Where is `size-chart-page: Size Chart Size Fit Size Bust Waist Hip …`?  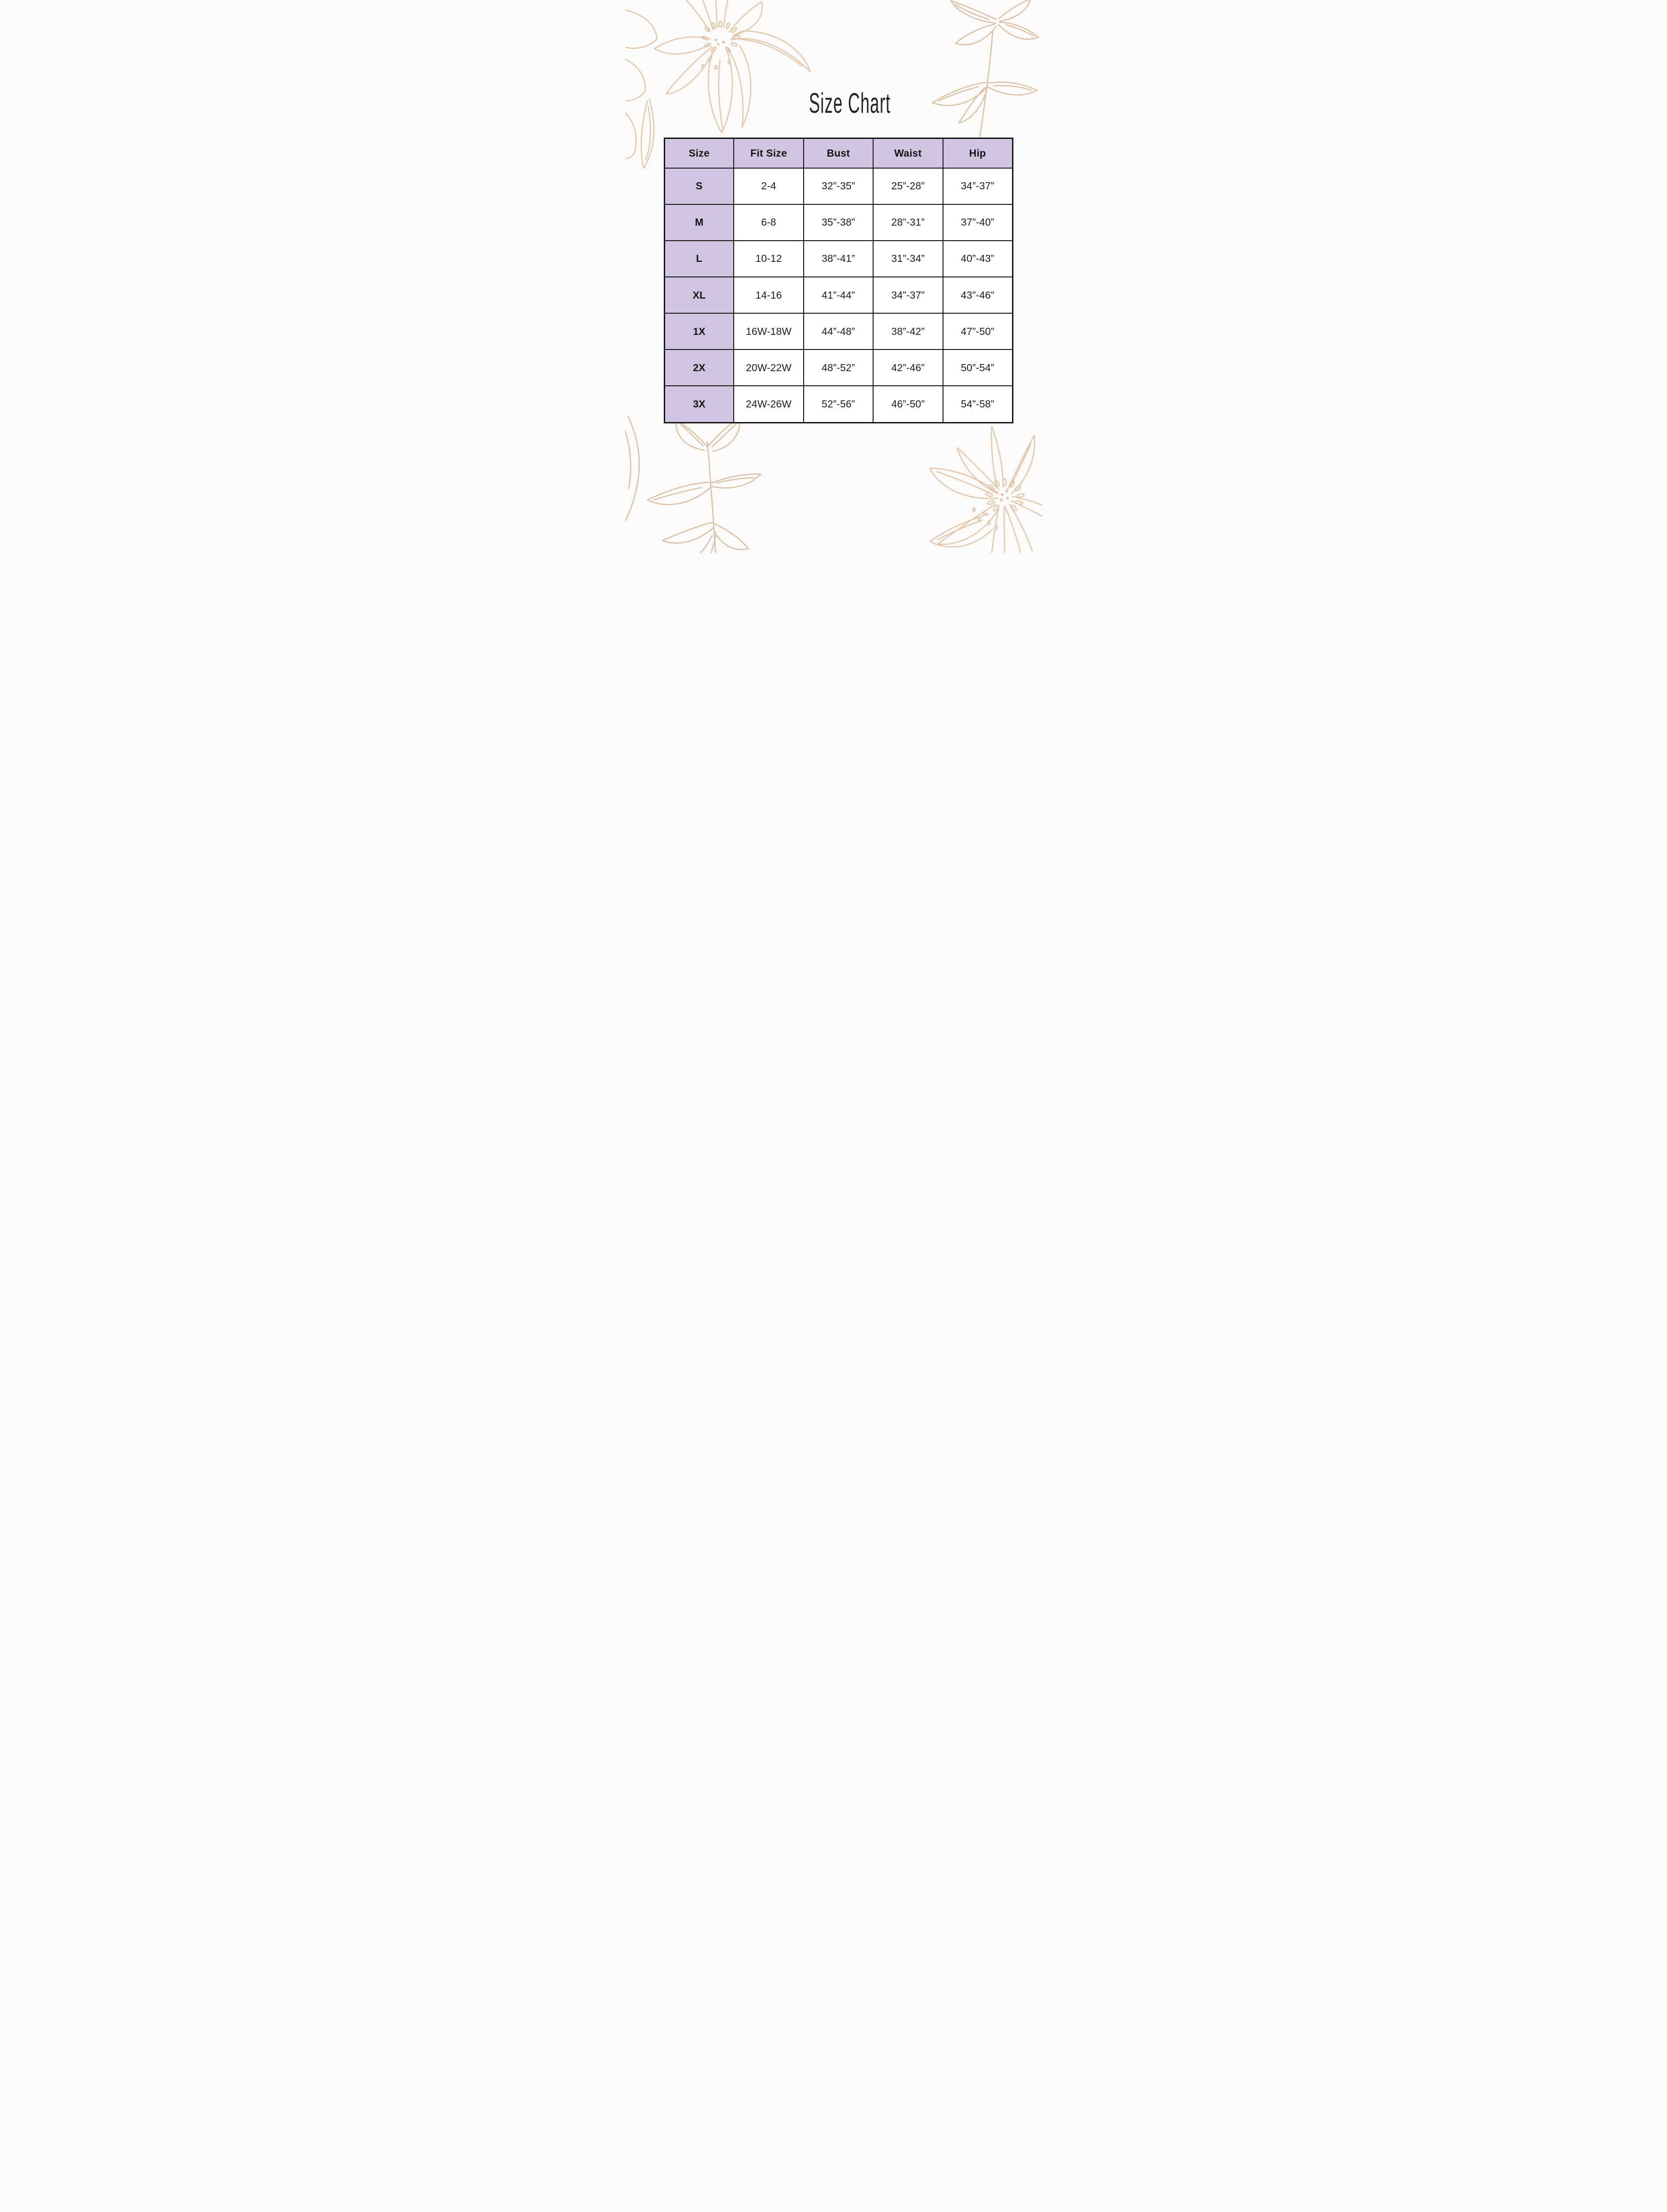 size-chart-page: Size Chart Size Fit Size Bust Waist Hip … is located at coordinates (833, 276).